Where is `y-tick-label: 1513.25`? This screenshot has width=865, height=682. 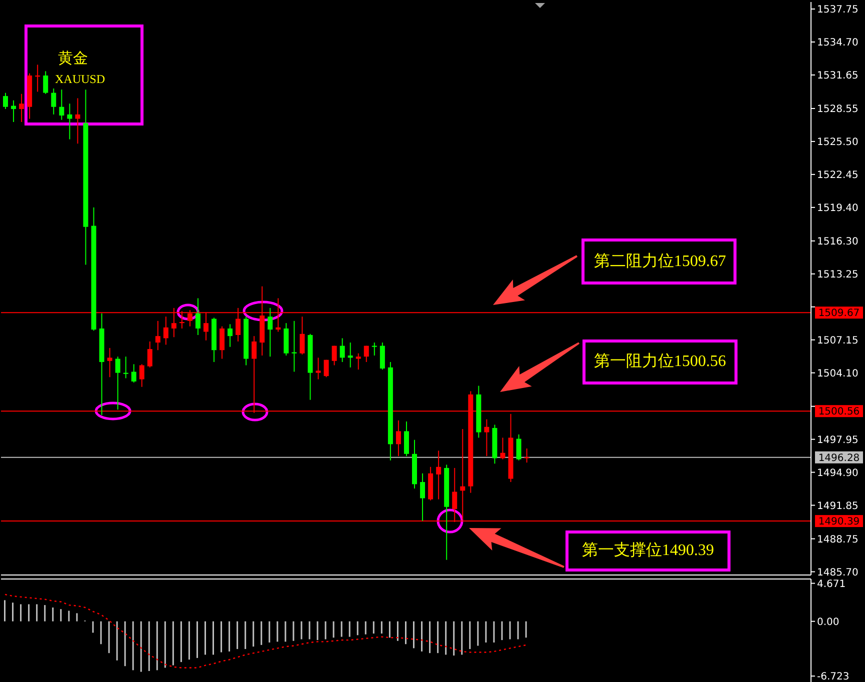 y-tick-label: 1513.25 is located at coordinates (837, 274).